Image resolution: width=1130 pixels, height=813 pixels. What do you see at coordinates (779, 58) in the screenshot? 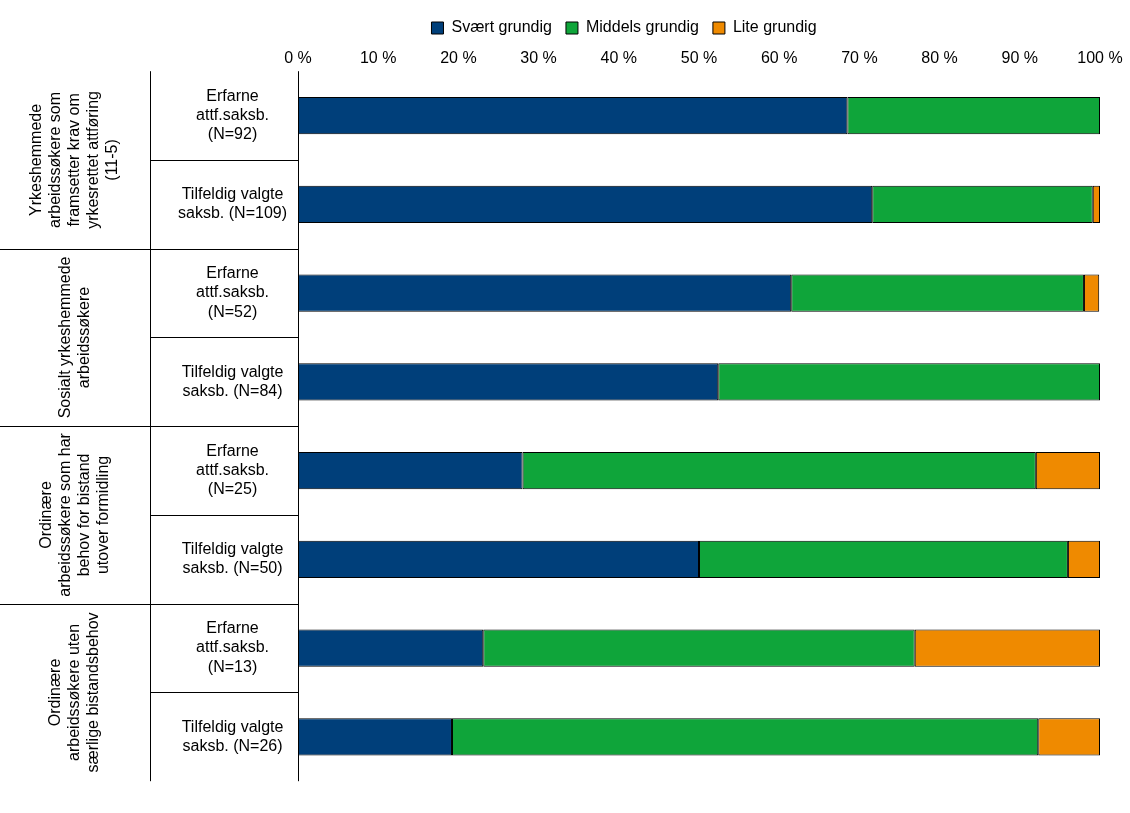
I see `x-tick-label: 60 %` at bounding box center [779, 58].